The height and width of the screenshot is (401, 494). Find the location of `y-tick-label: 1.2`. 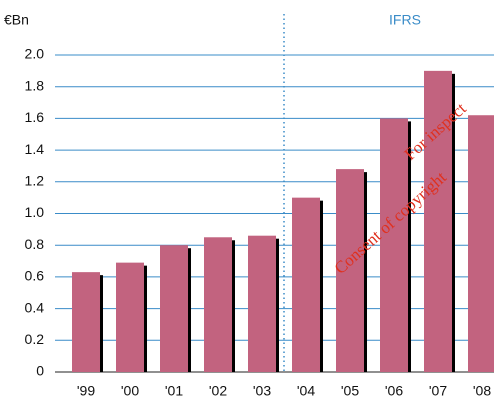

y-tick-label: 1.2 is located at coordinates (35, 181).